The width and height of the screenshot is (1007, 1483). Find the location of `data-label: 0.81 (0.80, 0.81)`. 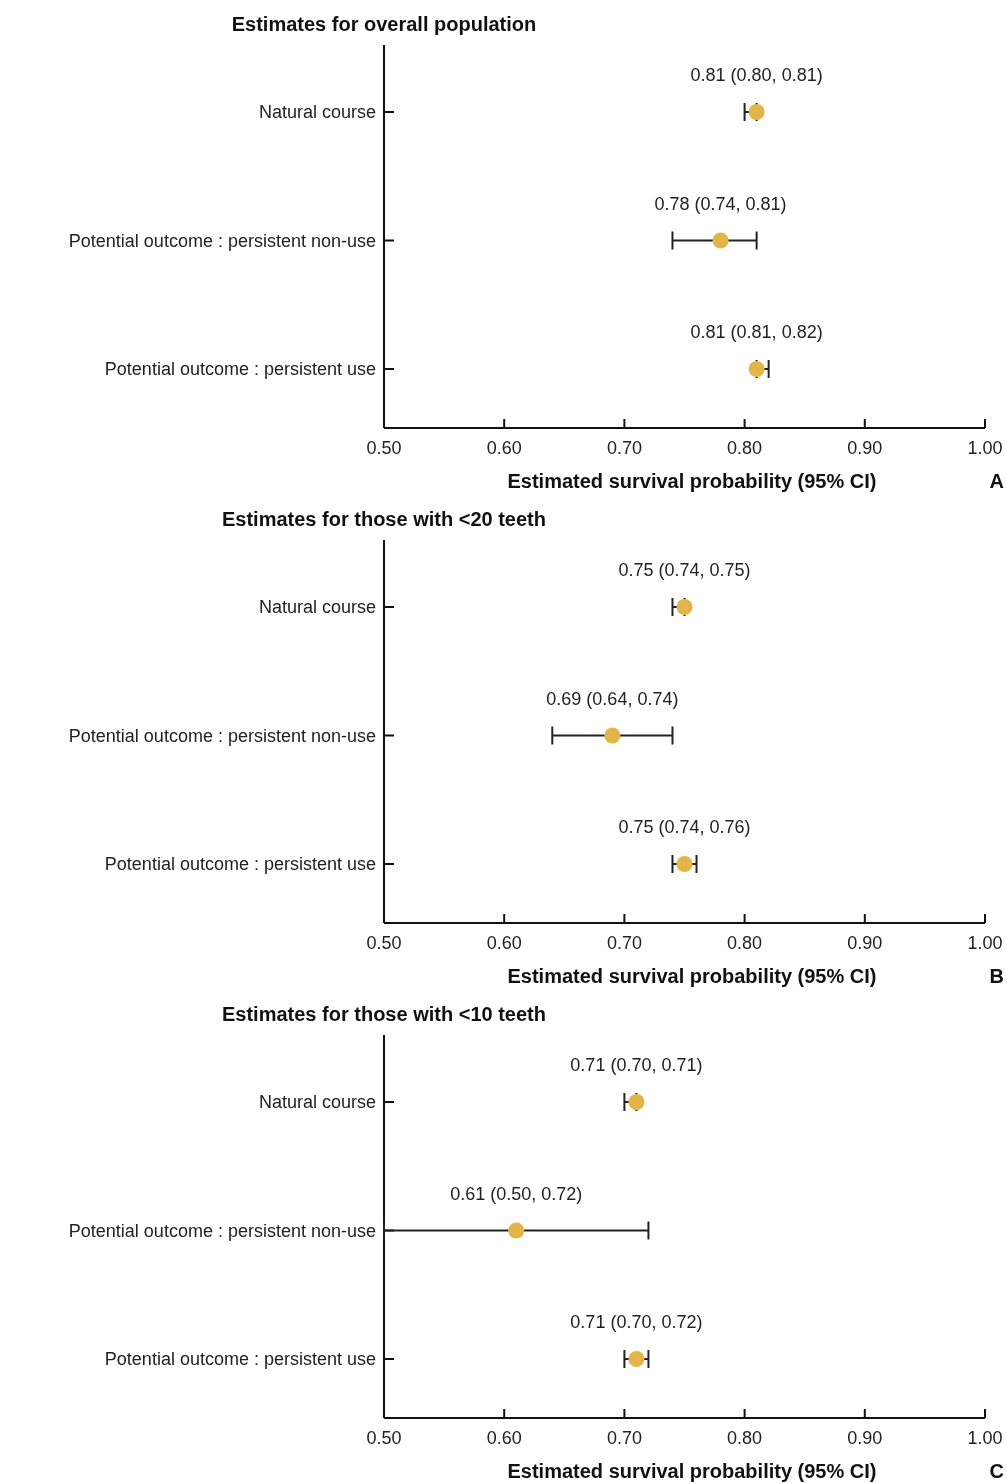

data-label: 0.81 (0.80, 0.81) is located at coordinates (756, 75).